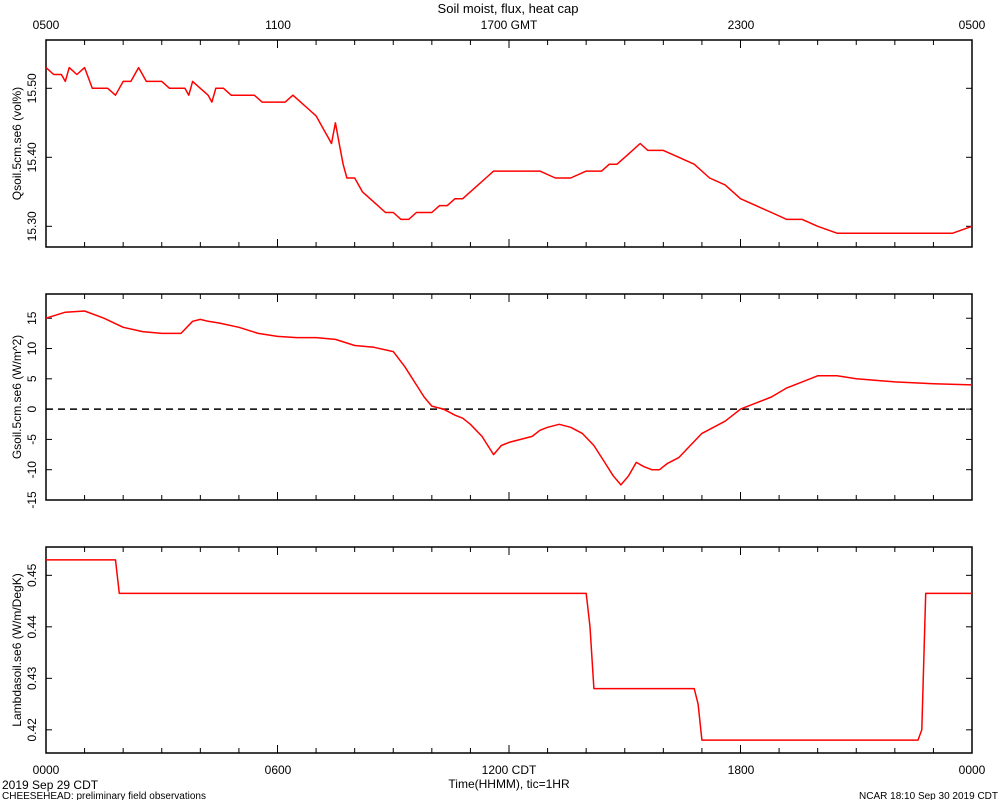  What do you see at coordinates (50, 785) in the screenshot?
I see `footer-date: 2019 Sep 29 CDT` at bounding box center [50, 785].